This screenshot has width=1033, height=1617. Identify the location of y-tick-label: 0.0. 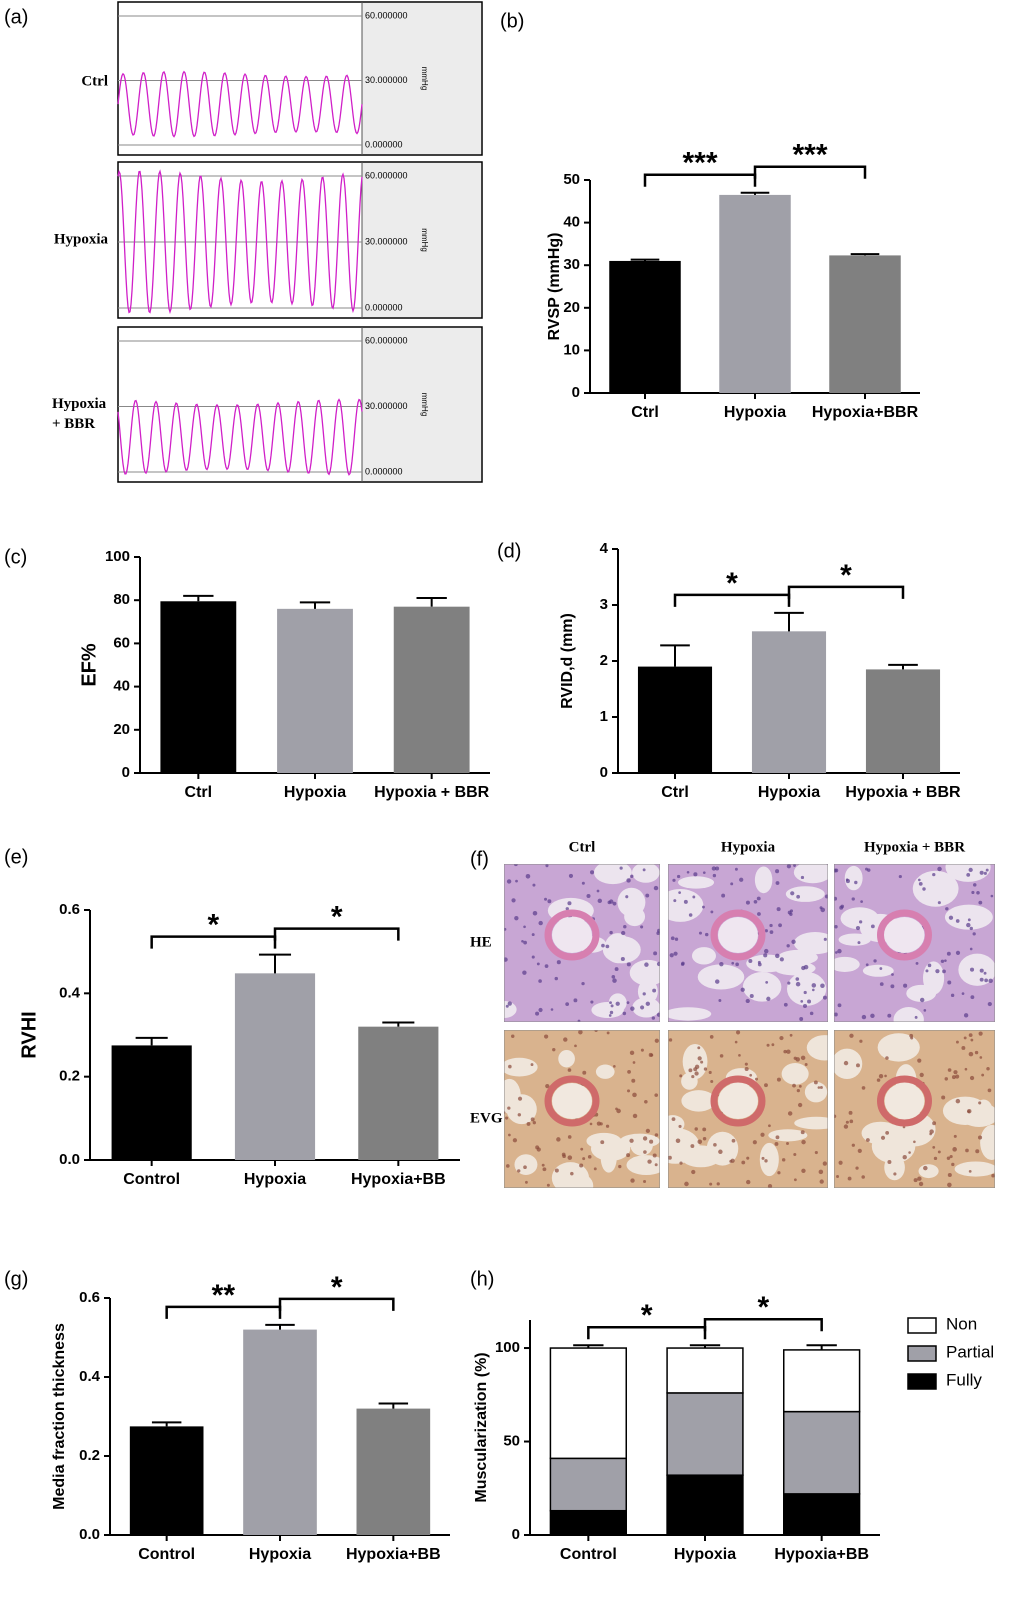
(69, 1159).